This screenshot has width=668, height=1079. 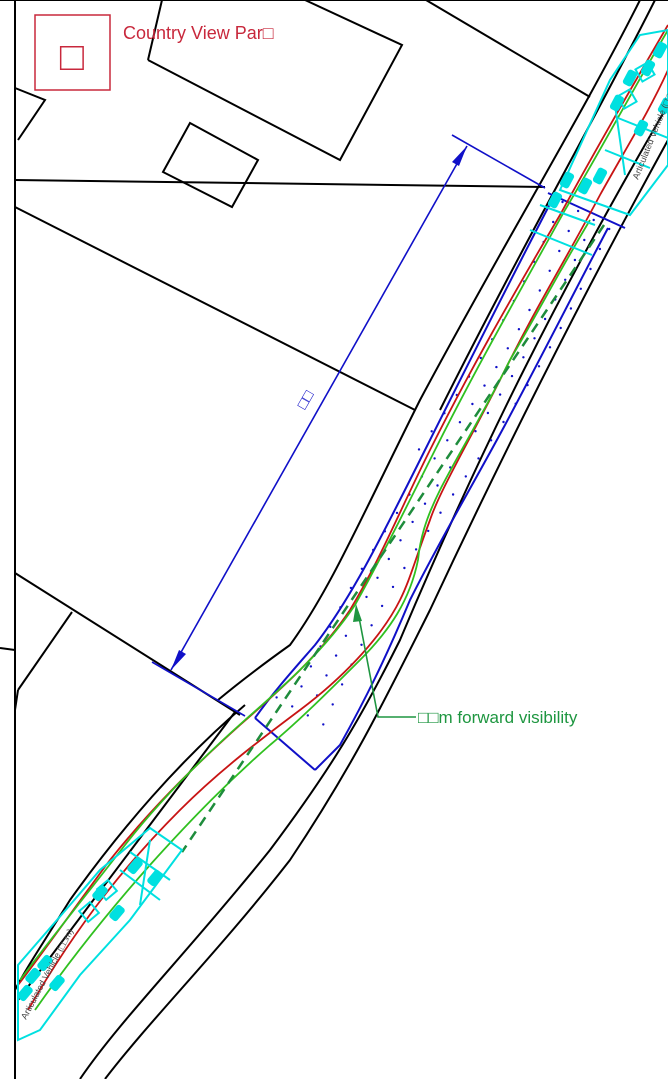 I want to click on dimension-extension-south, so click(x=198, y=689).